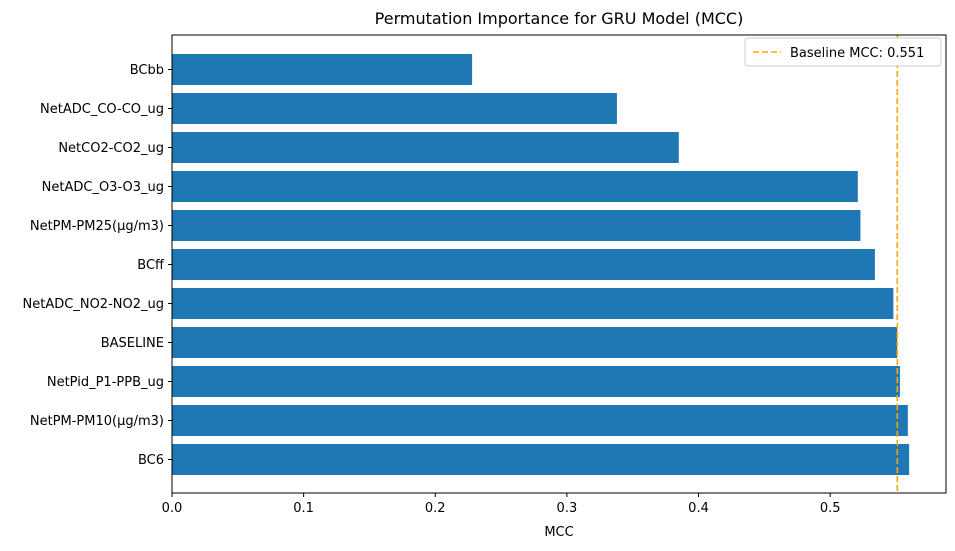 The image size is (955, 551). What do you see at coordinates (435, 508) in the screenshot?
I see `x-tick-label: 0.2` at bounding box center [435, 508].